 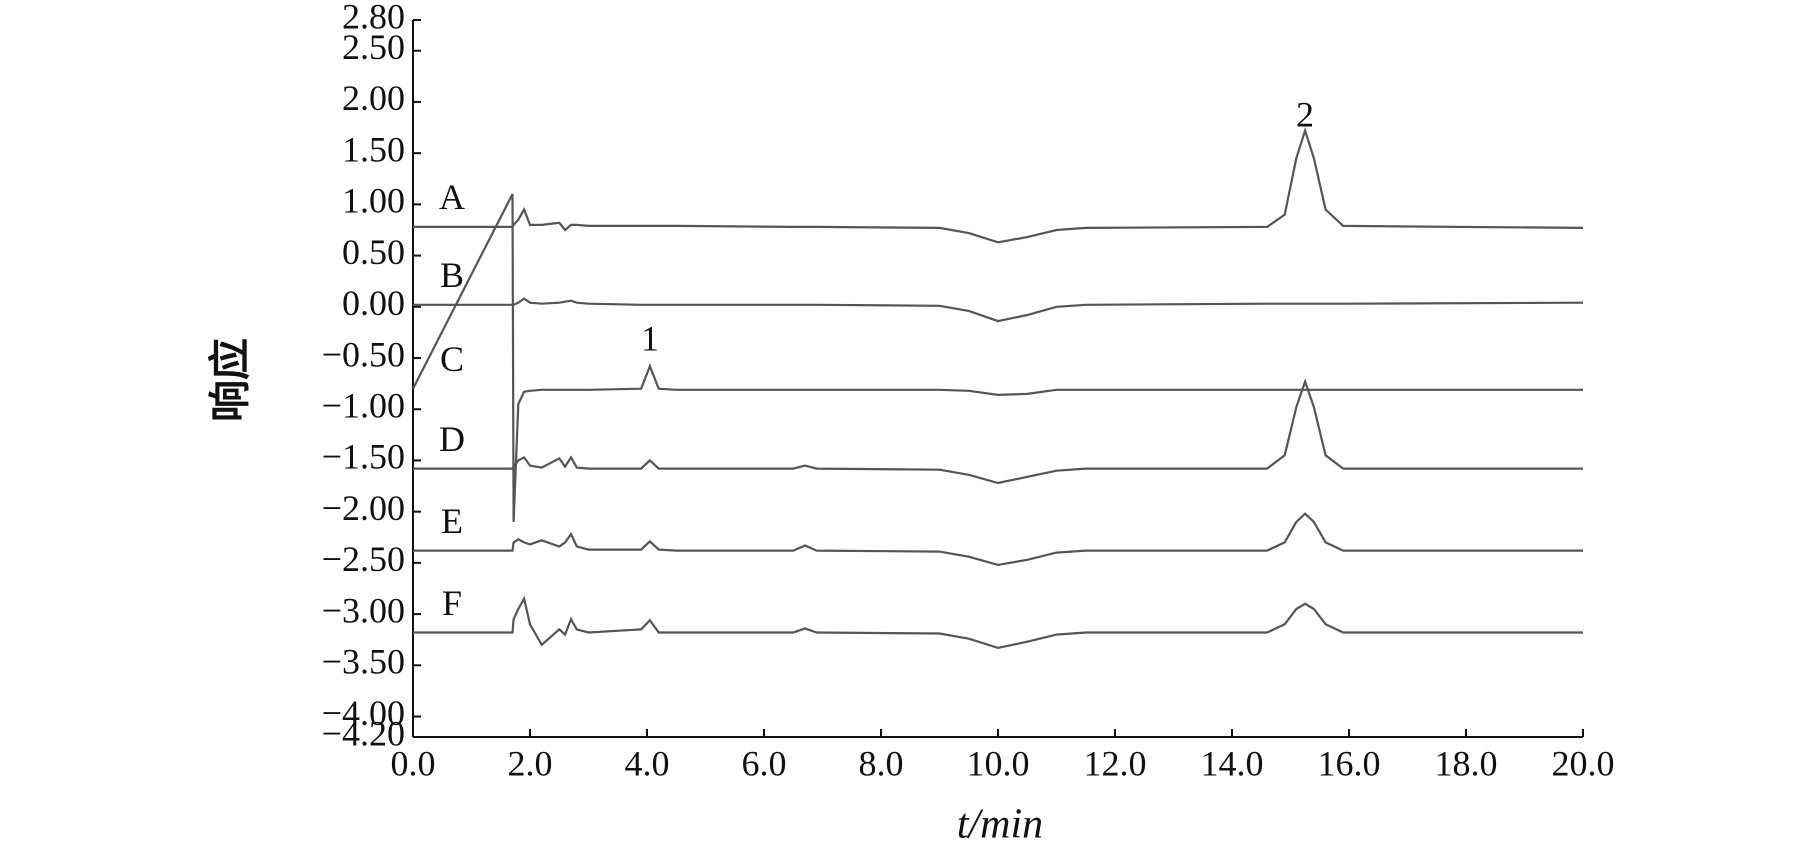 What do you see at coordinates (452, 359) in the screenshot?
I see `series-label: C` at bounding box center [452, 359].